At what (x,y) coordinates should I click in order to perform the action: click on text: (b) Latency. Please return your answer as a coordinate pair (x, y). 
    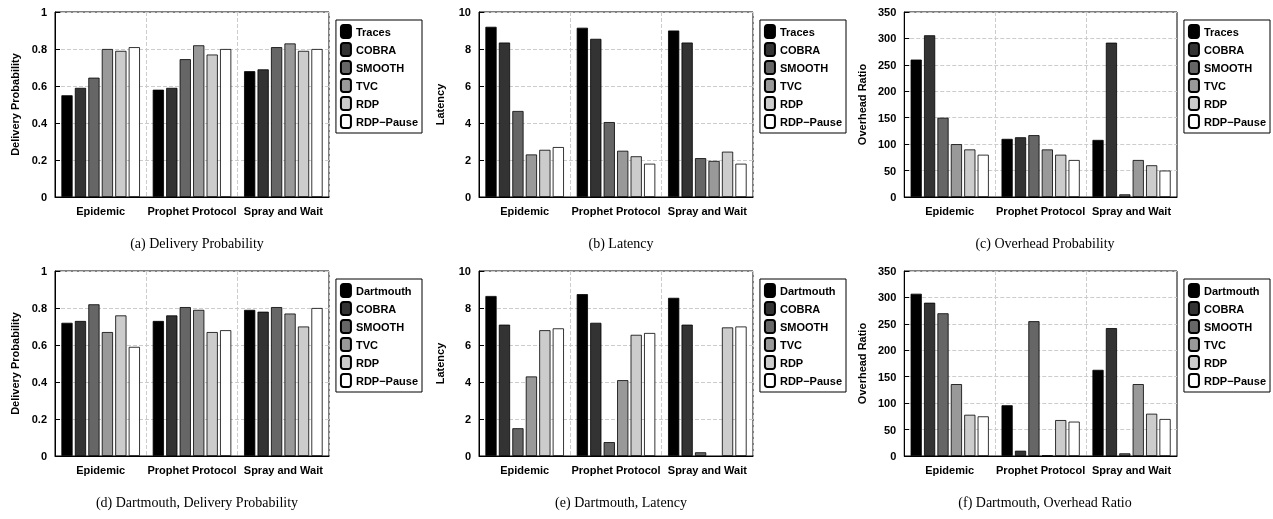
    Looking at the image, I should click on (621, 243).